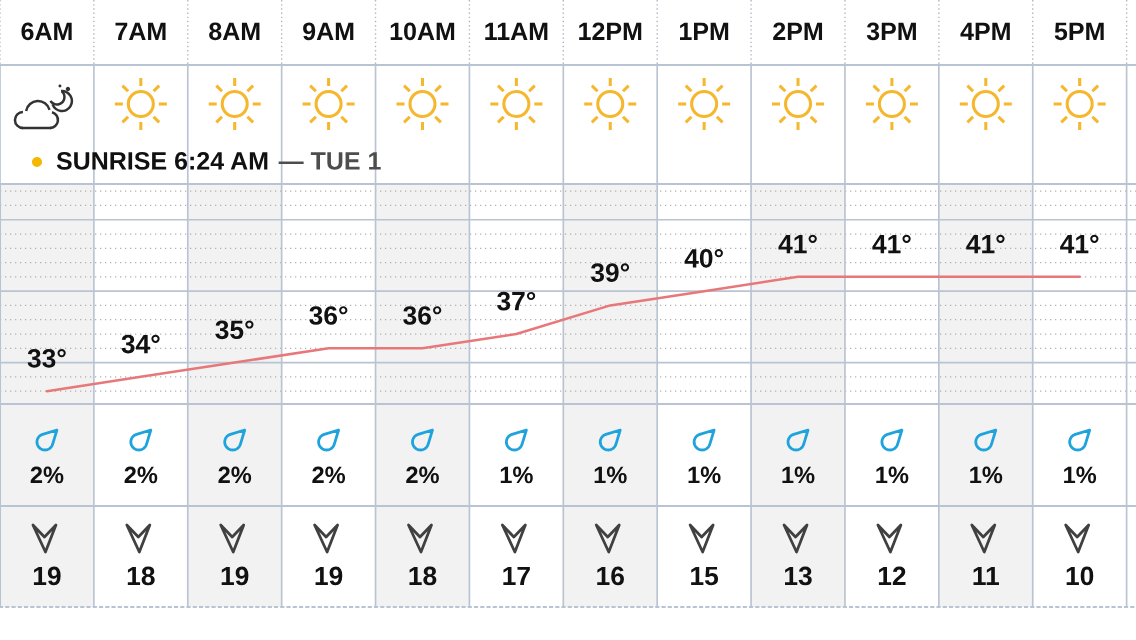 Image resolution: width=1136 pixels, height=640 pixels. I want to click on x-tick-label: 10AM, so click(422, 31).